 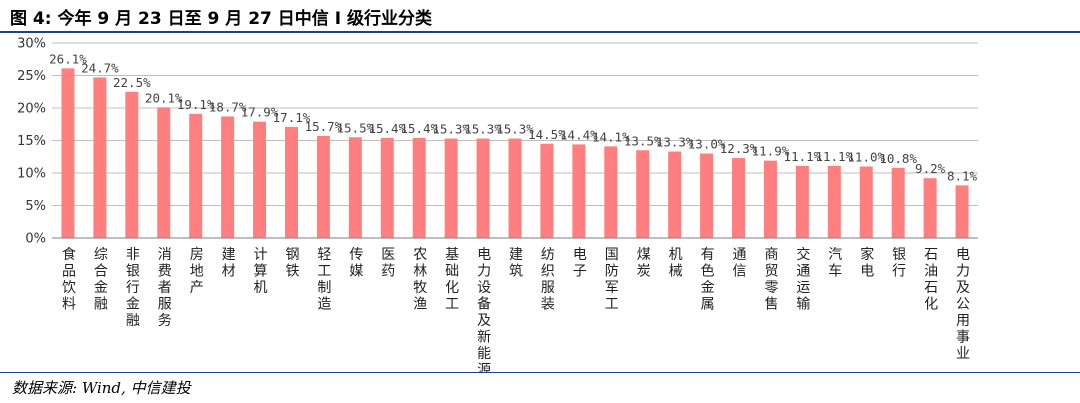 I want to click on category-label: 农林牧渔, so click(x=420, y=280).